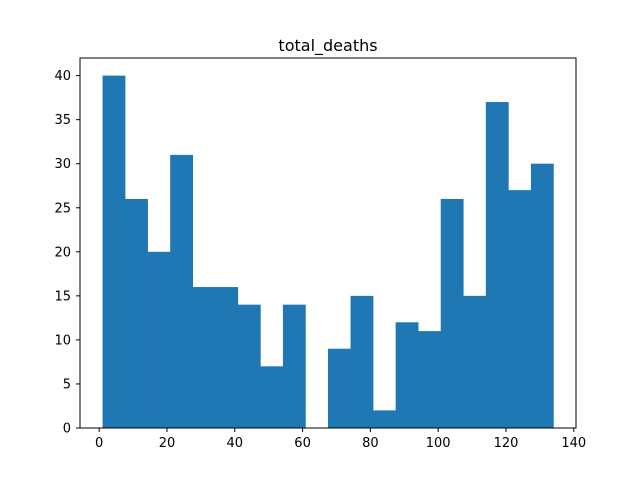 The height and width of the screenshot is (485, 640). Describe the element at coordinates (67, 429) in the screenshot. I see `y-tick-label: 0` at that location.